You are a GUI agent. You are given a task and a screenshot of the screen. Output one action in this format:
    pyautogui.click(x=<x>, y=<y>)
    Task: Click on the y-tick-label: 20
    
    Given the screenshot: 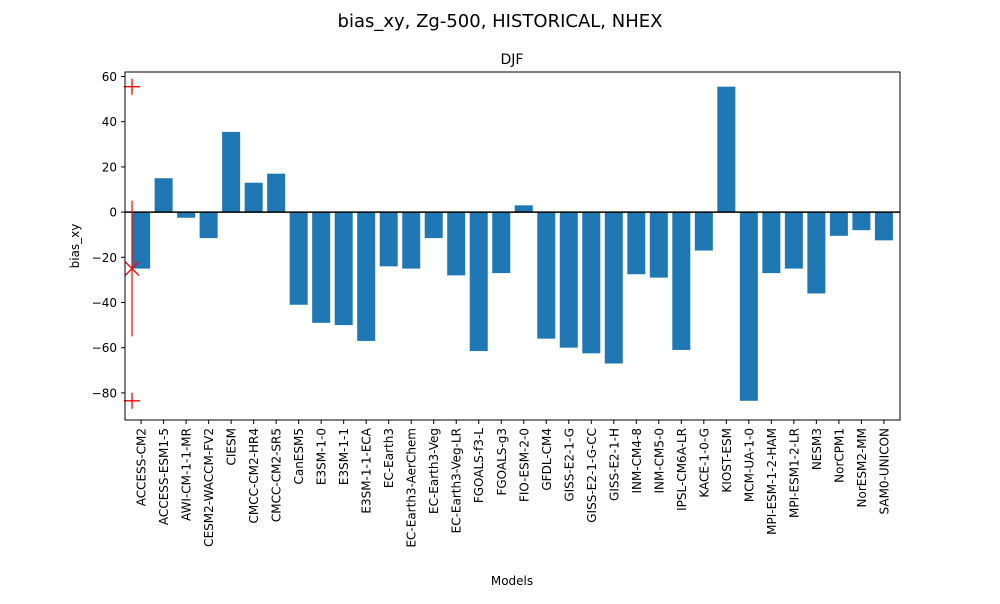 What is the action you would take?
    pyautogui.click(x=109, y=167)
    